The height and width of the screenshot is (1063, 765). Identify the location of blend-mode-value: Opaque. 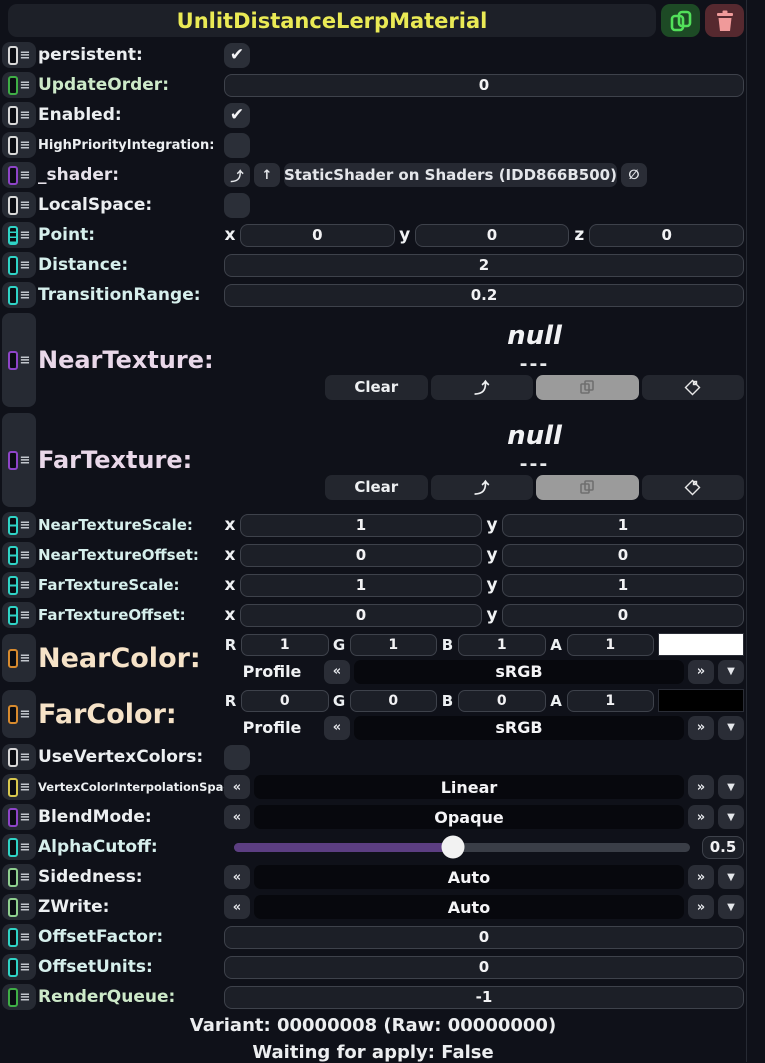
(469, 817).